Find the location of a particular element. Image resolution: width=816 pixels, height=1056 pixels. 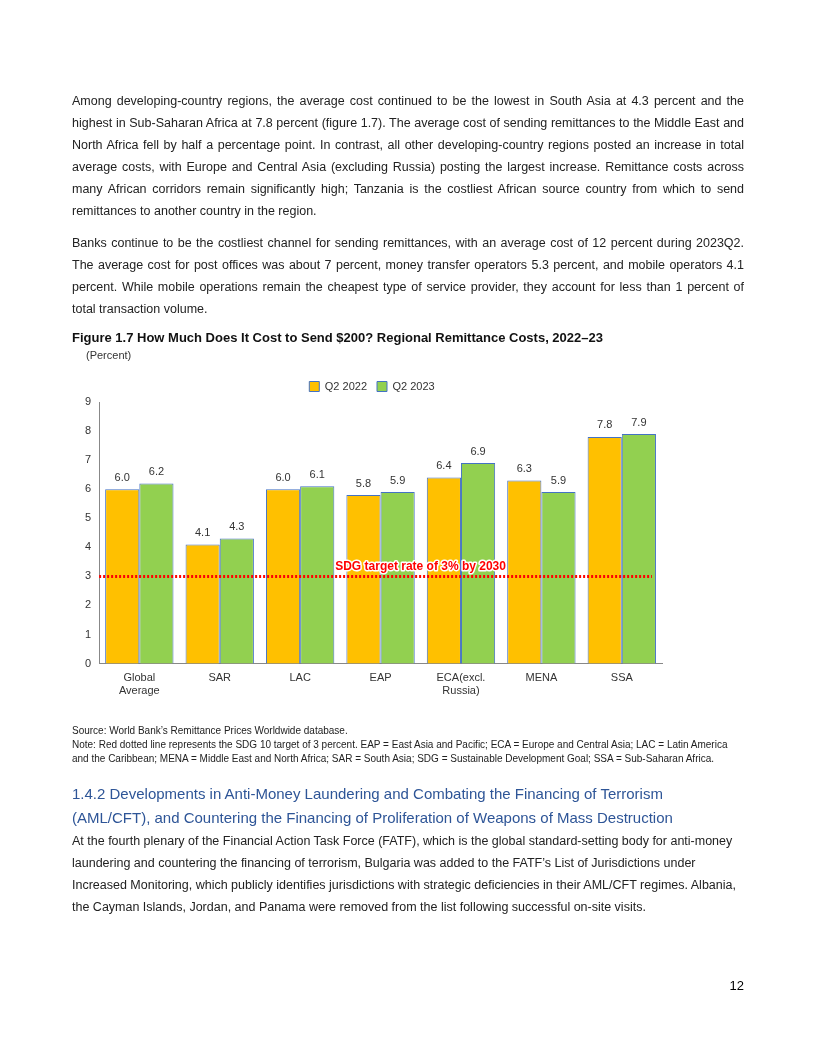

x-tick-label: SSA is located at coordinates (622, 677).